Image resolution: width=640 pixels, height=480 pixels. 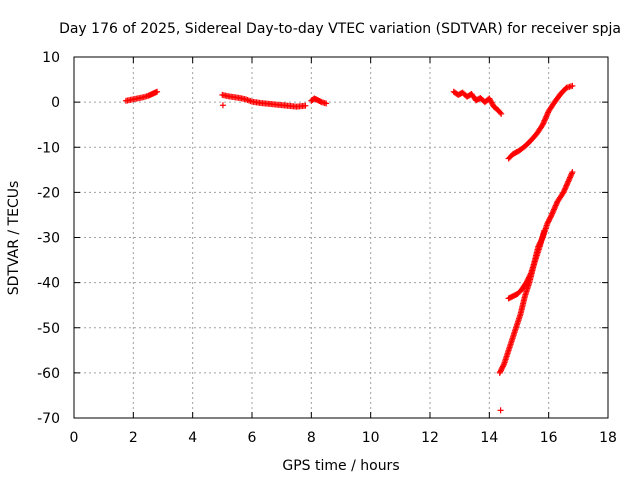 What do you see at coordinates (252, 438) in the screenshot?
I see `x-tick-label: 6` at bounding box center [252, 438].